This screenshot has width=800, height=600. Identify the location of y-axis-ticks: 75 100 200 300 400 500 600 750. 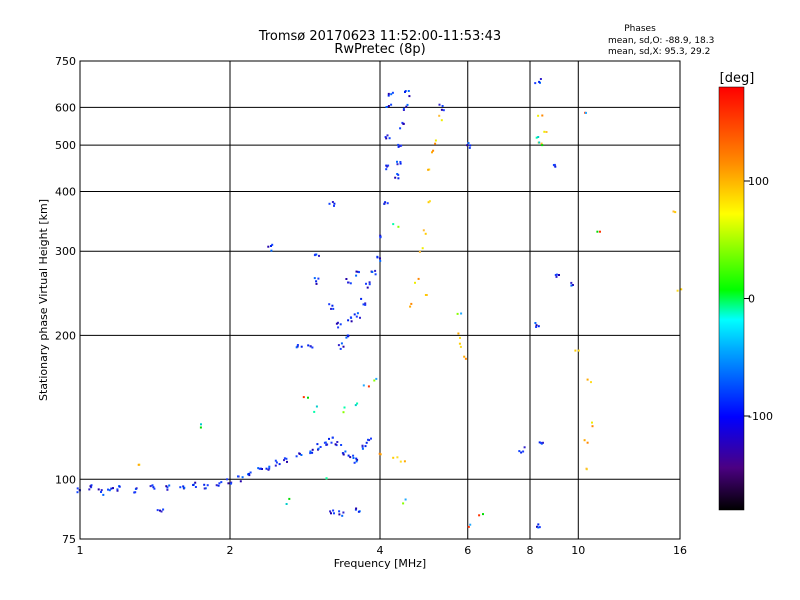
(65, 300).